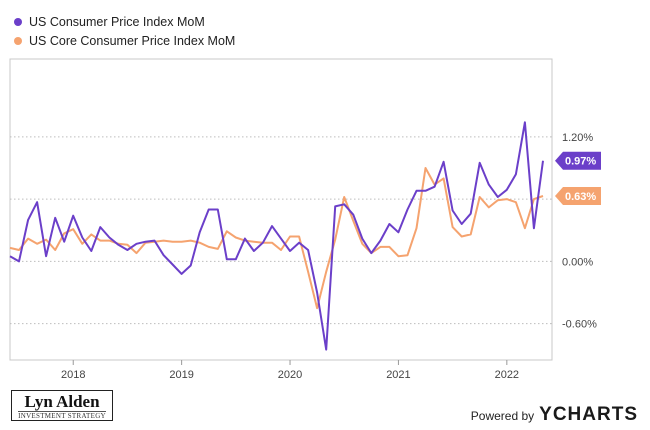 This screenshot has height=430, width=650. Describe the element at coordinates (117, 21) in the screenshot. I see `legend-label-cpi: US Consumer Price Index MoM` at that location.